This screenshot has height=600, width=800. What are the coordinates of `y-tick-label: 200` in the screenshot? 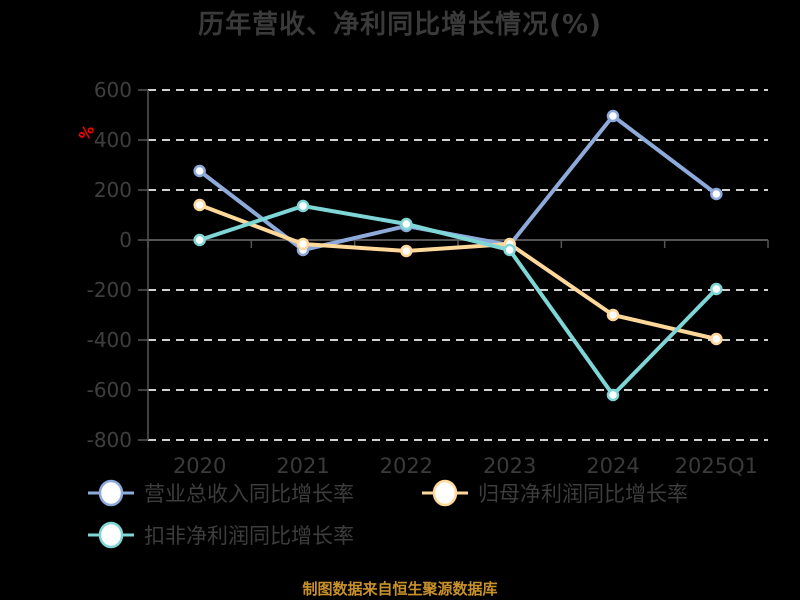 It's located at (113, 190).